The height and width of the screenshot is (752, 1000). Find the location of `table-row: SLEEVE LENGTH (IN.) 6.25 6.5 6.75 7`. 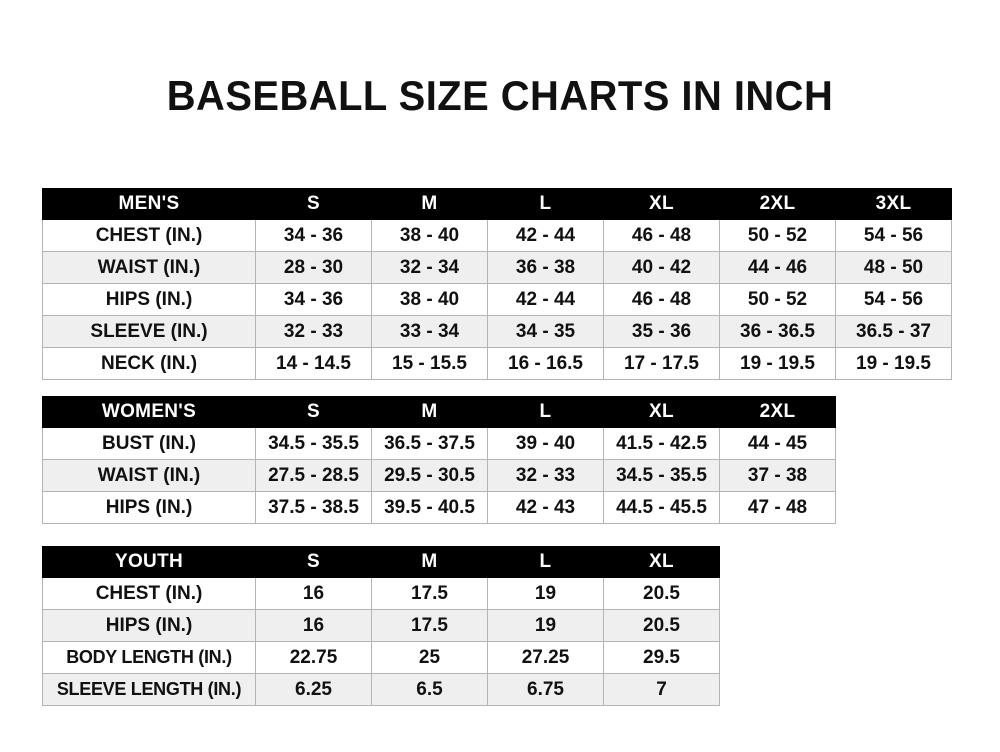

table-row: SLEEVE LENGTH (IN.) 6.25 6.5 6.75 7 is located at coordinates (381, 689).